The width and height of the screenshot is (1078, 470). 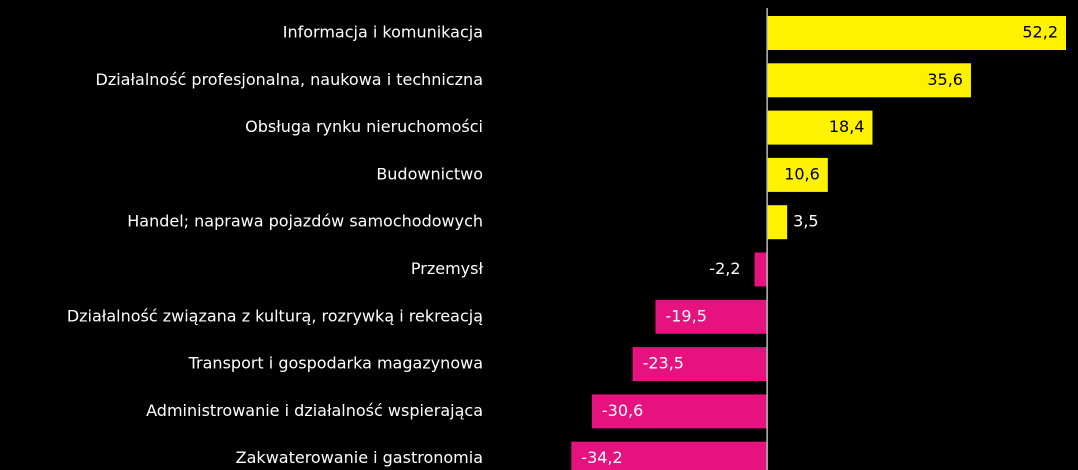 I want to click on value-label: -34,2, so click(x=601, y=457).